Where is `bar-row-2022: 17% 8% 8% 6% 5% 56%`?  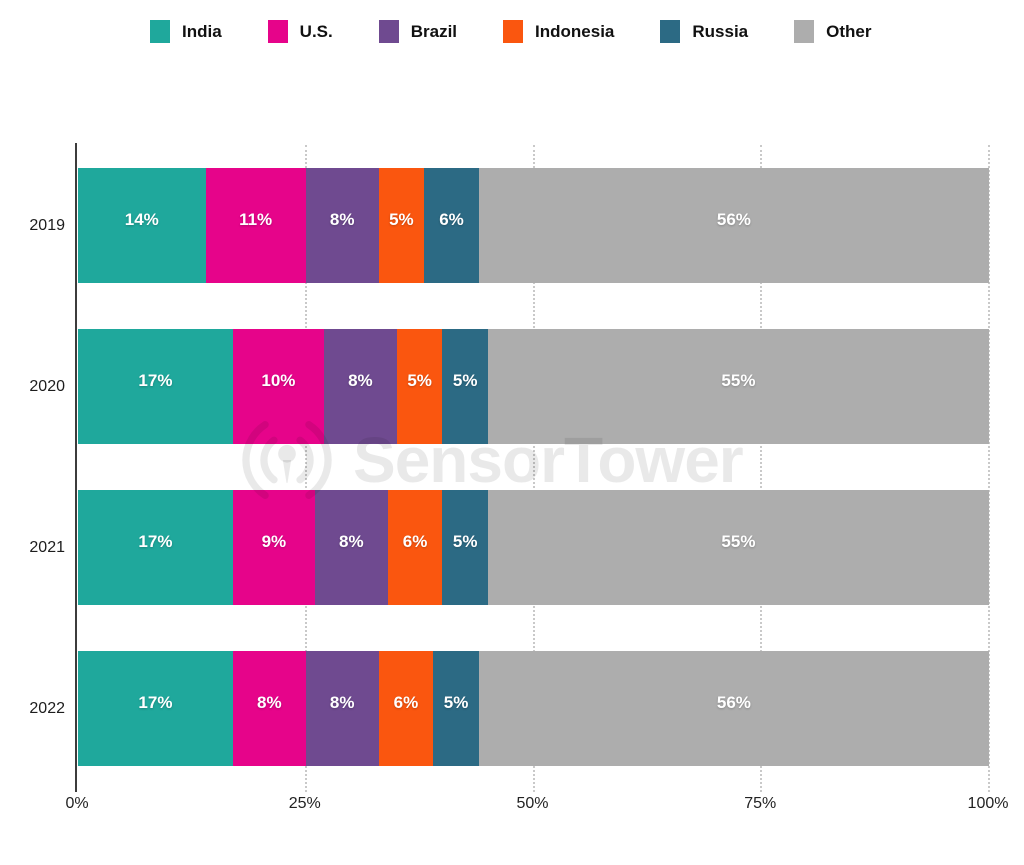
bar-row-2022: 17% 8% 8% 6% 5% 56% is located at coordinates (533, 708).